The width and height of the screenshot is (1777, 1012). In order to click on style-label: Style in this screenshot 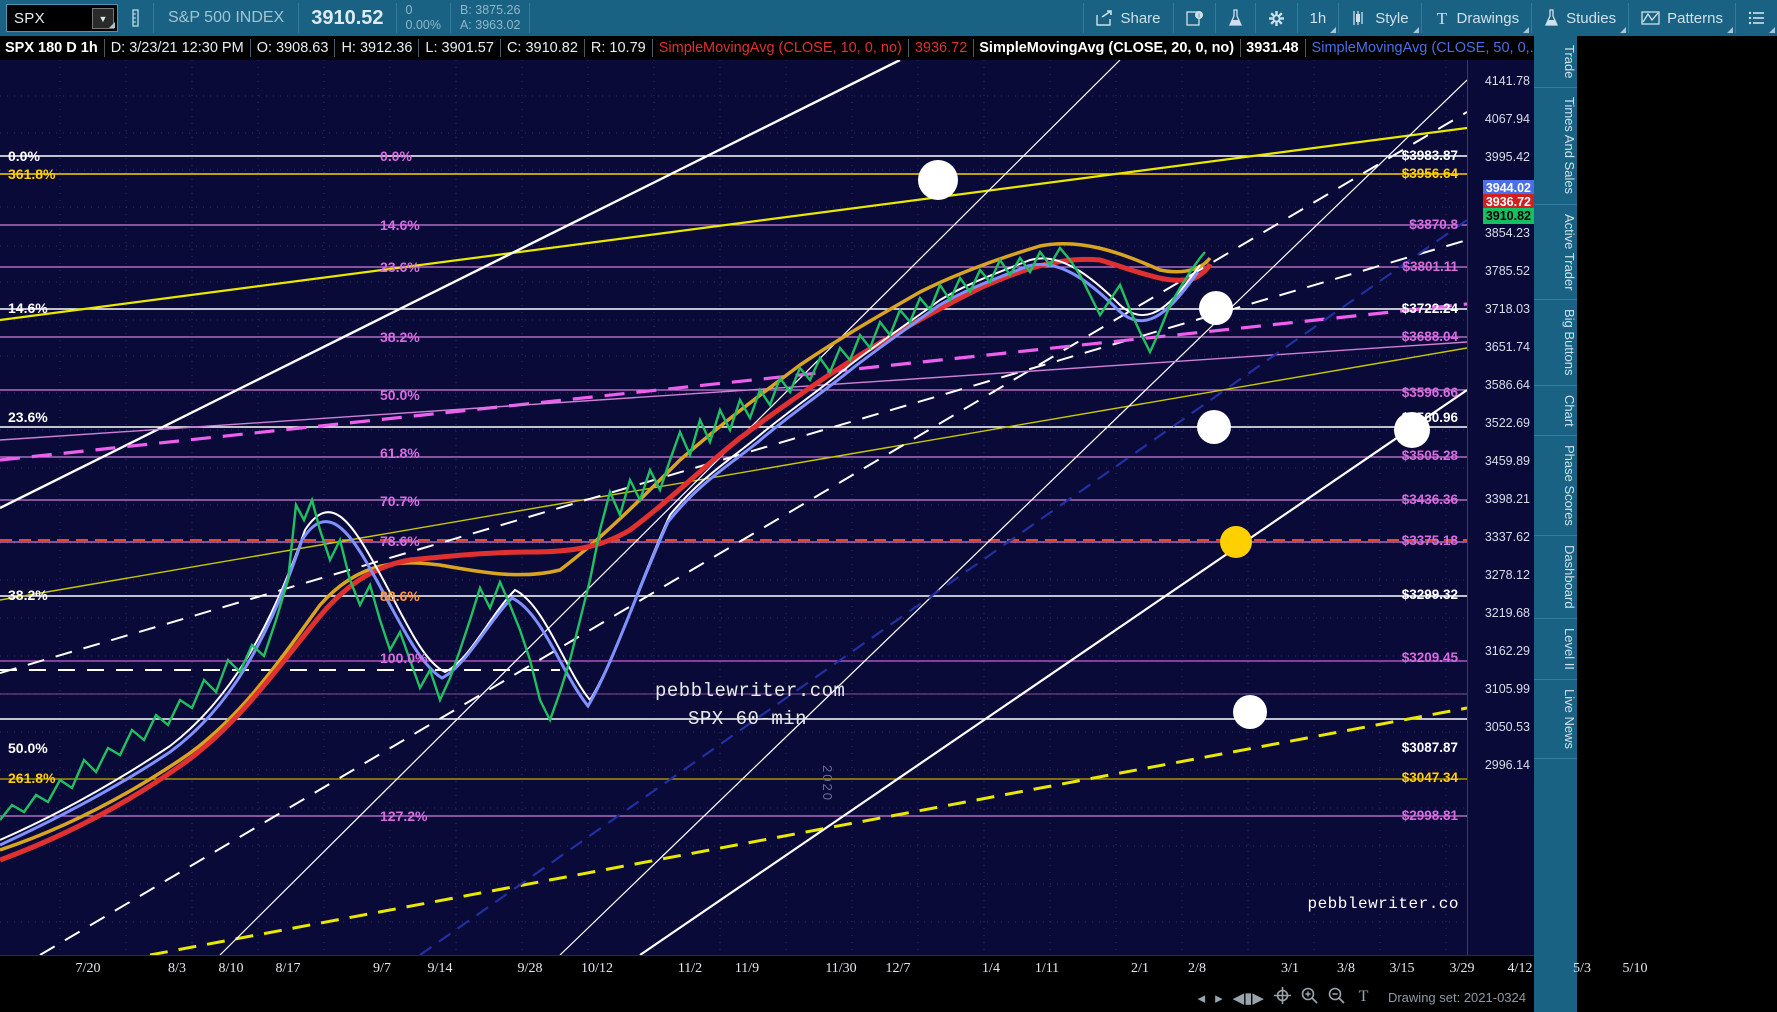, I will do `click(1392, 18)`.